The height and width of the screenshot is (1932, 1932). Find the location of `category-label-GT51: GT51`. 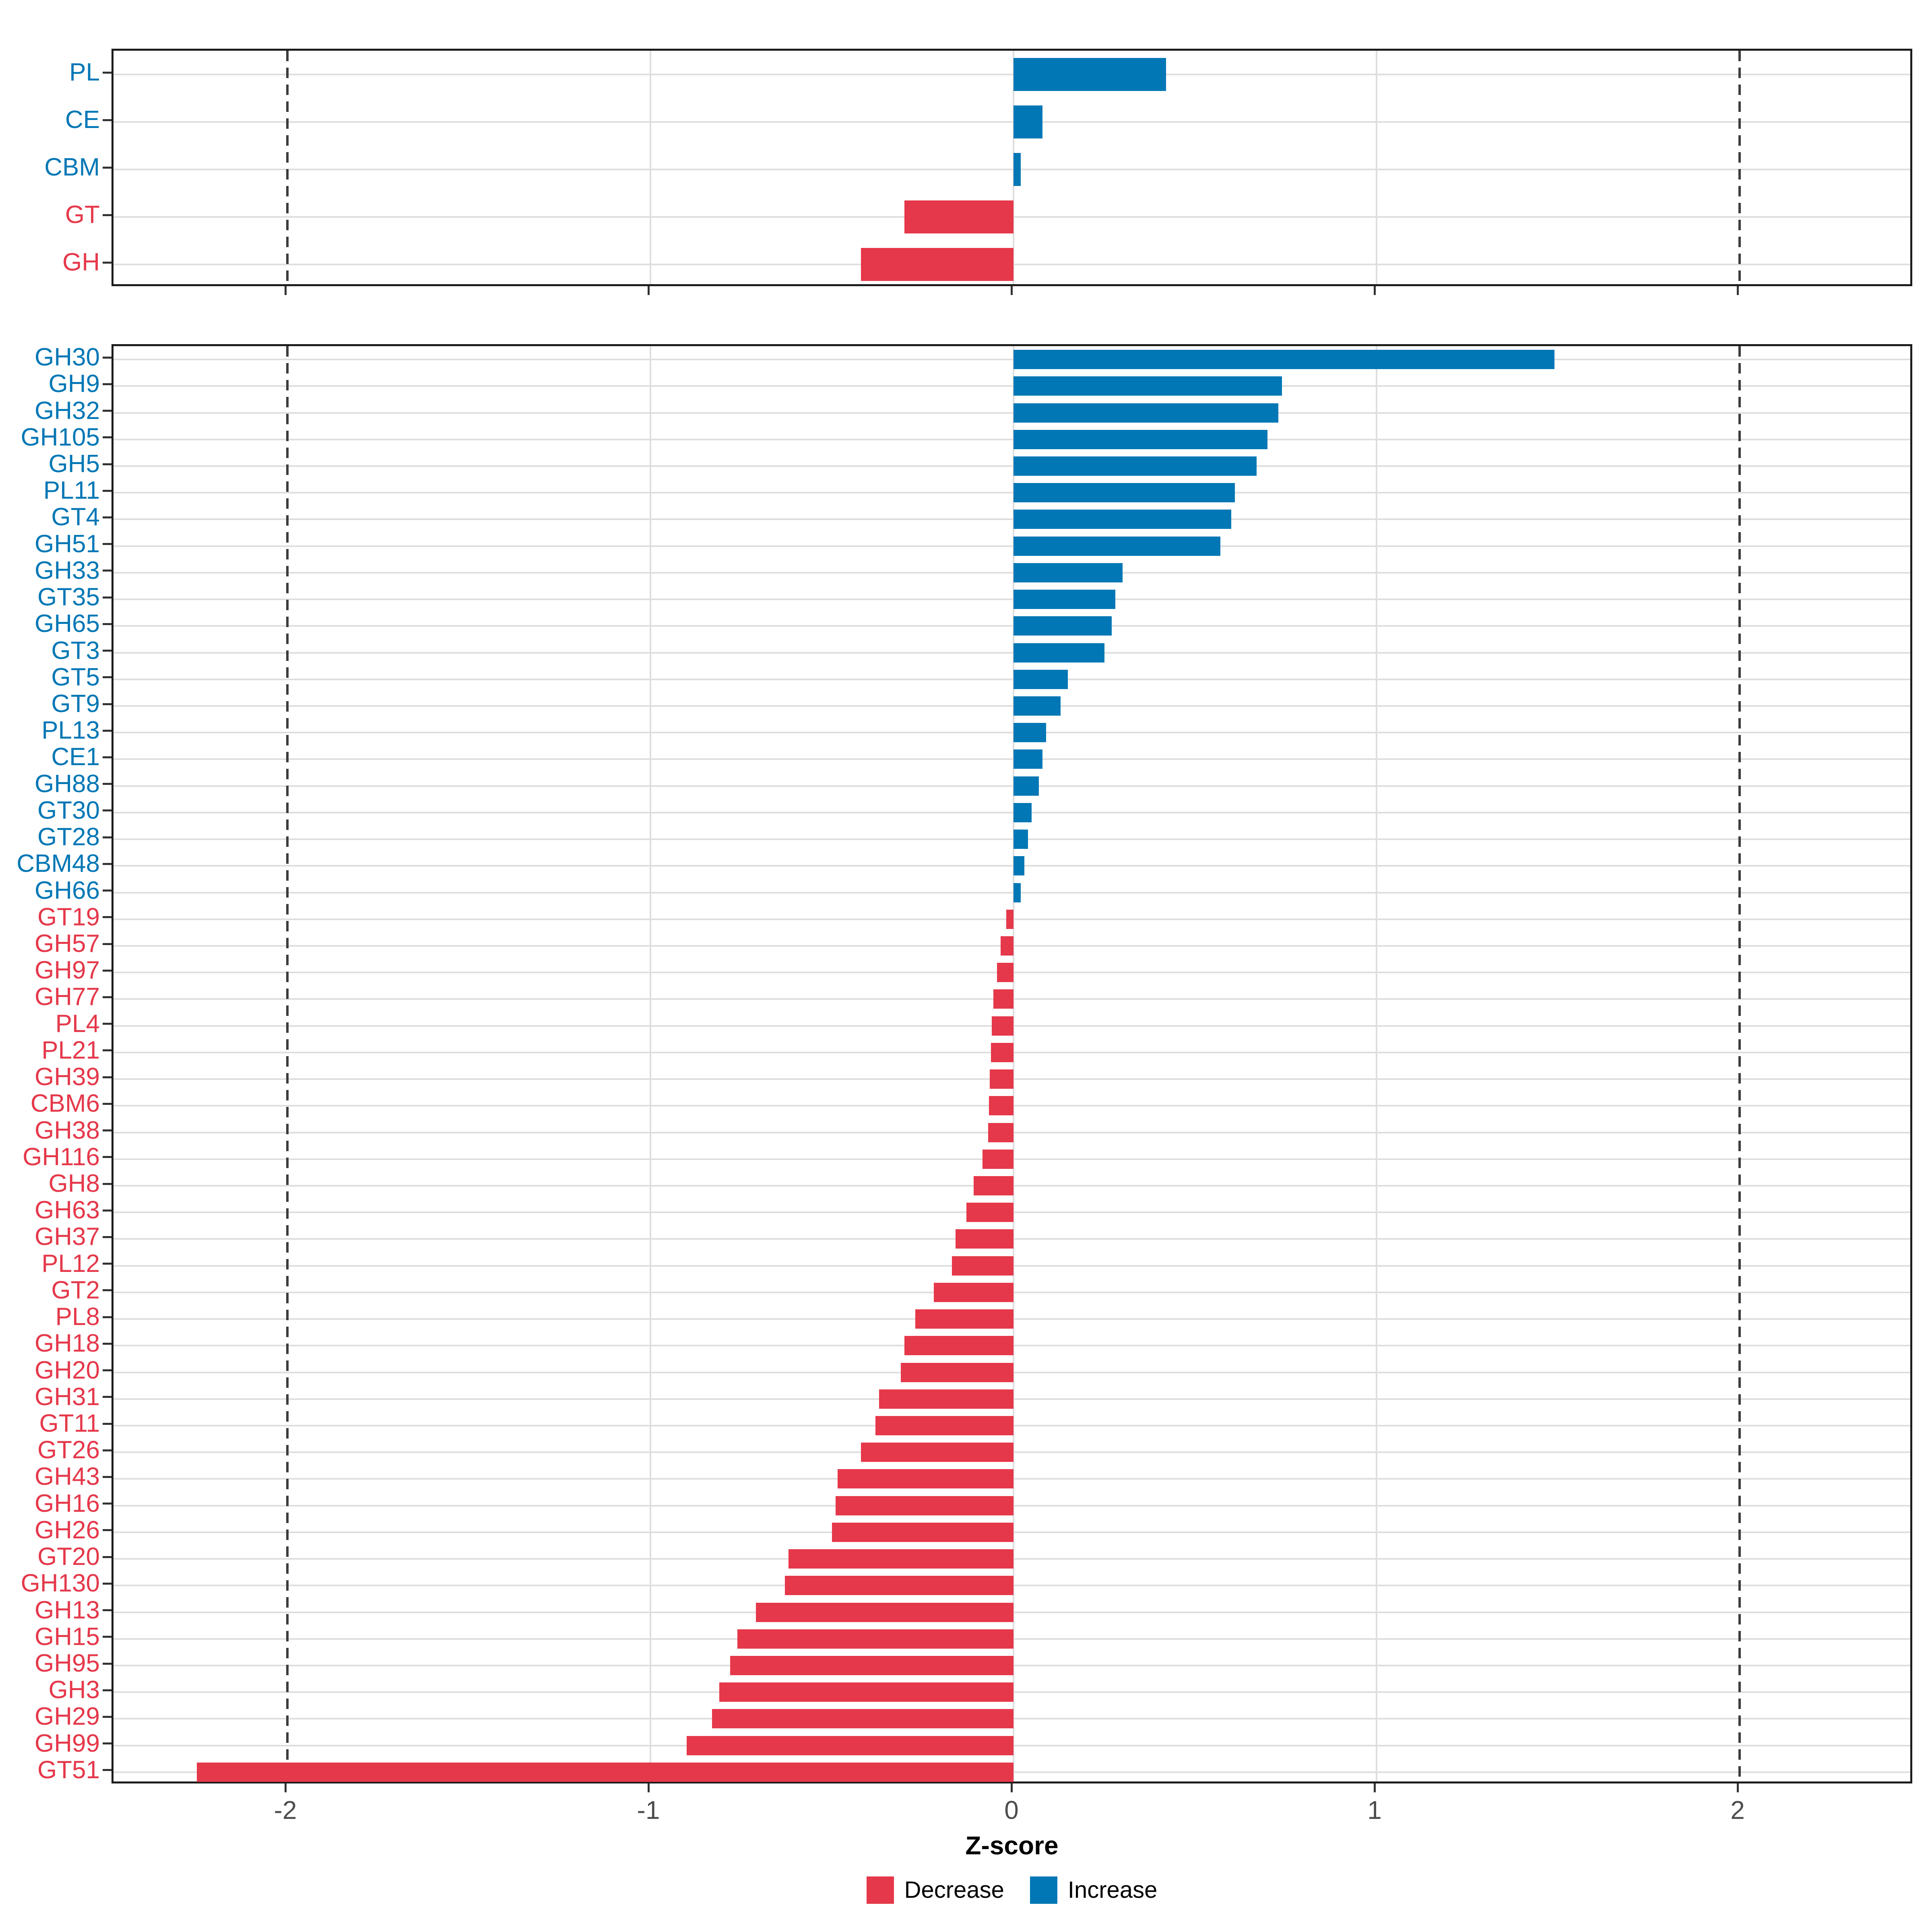

category-label-GT51: GT51 is located at coordinates (68, 1770).